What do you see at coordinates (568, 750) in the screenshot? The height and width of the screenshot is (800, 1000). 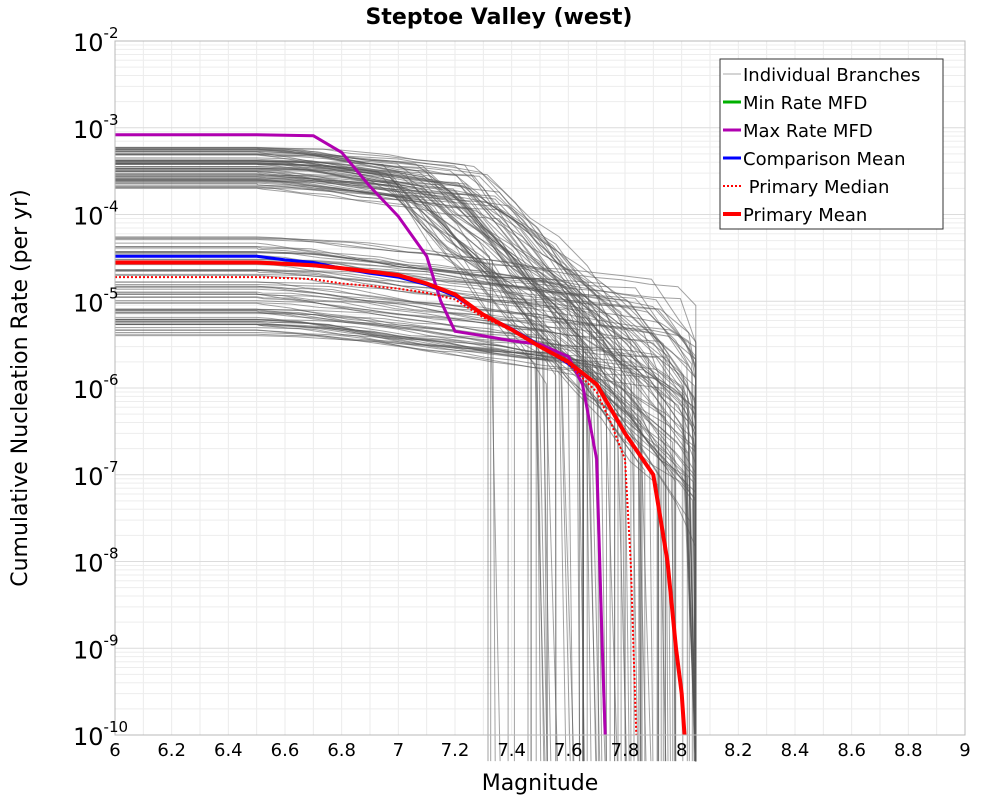 I see `x-tick-label: 7.6` at bounding box center [568, 750].